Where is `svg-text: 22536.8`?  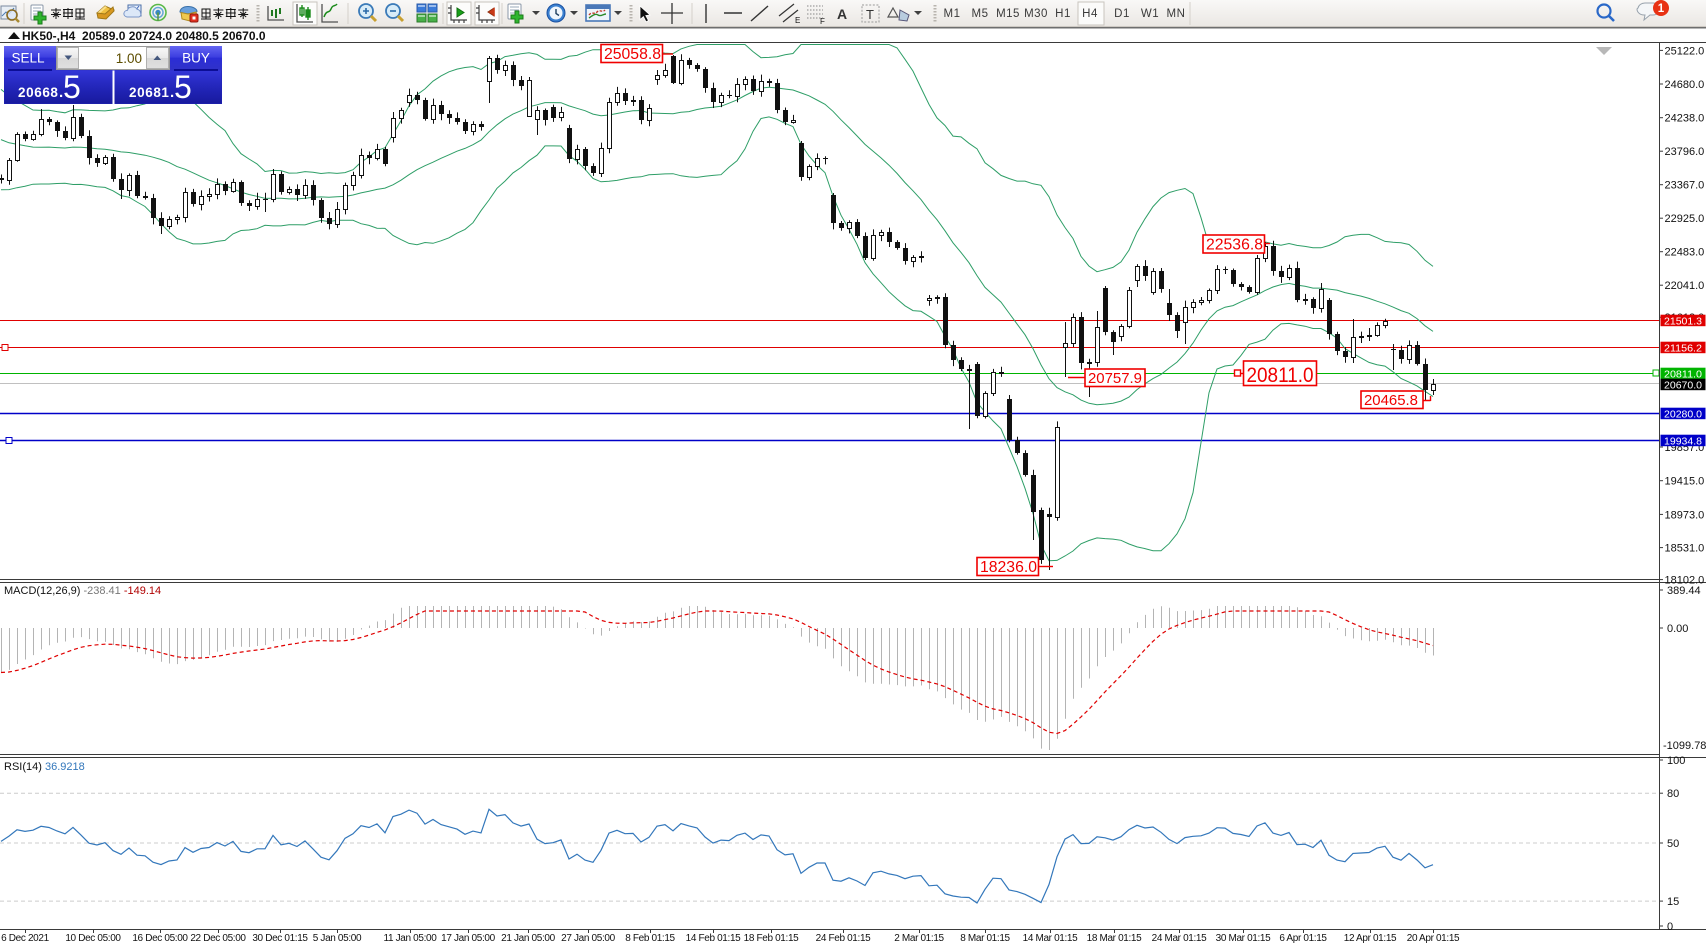 svg-text: 22536.8 is located at coordinates (1234, 245).